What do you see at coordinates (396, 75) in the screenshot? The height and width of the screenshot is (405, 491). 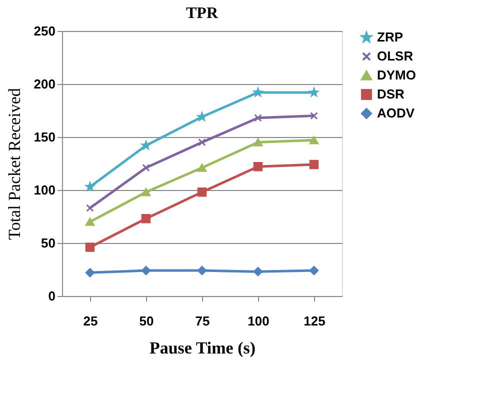 I see `legend-label: DYMO` at bounding box center [396, 75].